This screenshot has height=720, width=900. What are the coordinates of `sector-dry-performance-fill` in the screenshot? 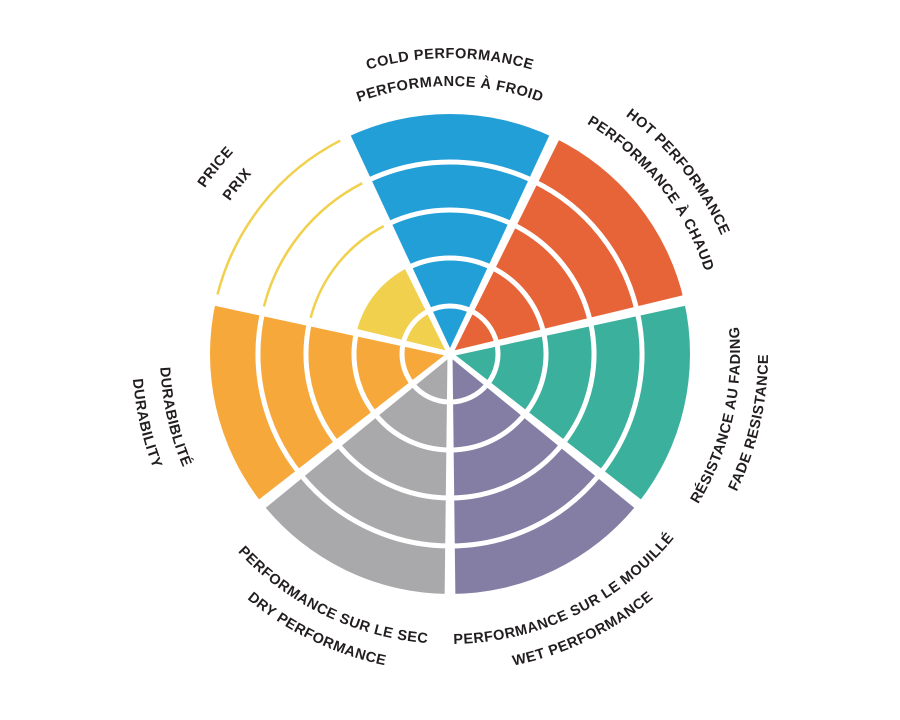 It's located at (356, 474).